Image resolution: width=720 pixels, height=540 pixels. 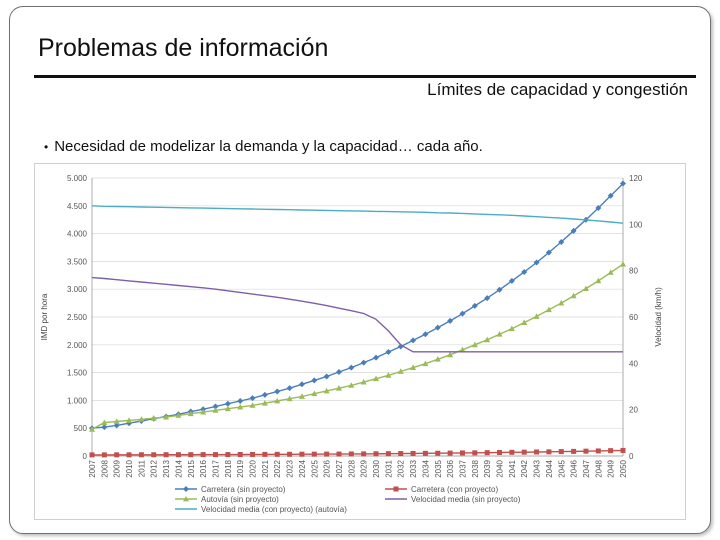 What do you see at coordinates (524, 468) in the screenshot?
I see `x-tick-label: 2042` at bounding box center [524, 468].